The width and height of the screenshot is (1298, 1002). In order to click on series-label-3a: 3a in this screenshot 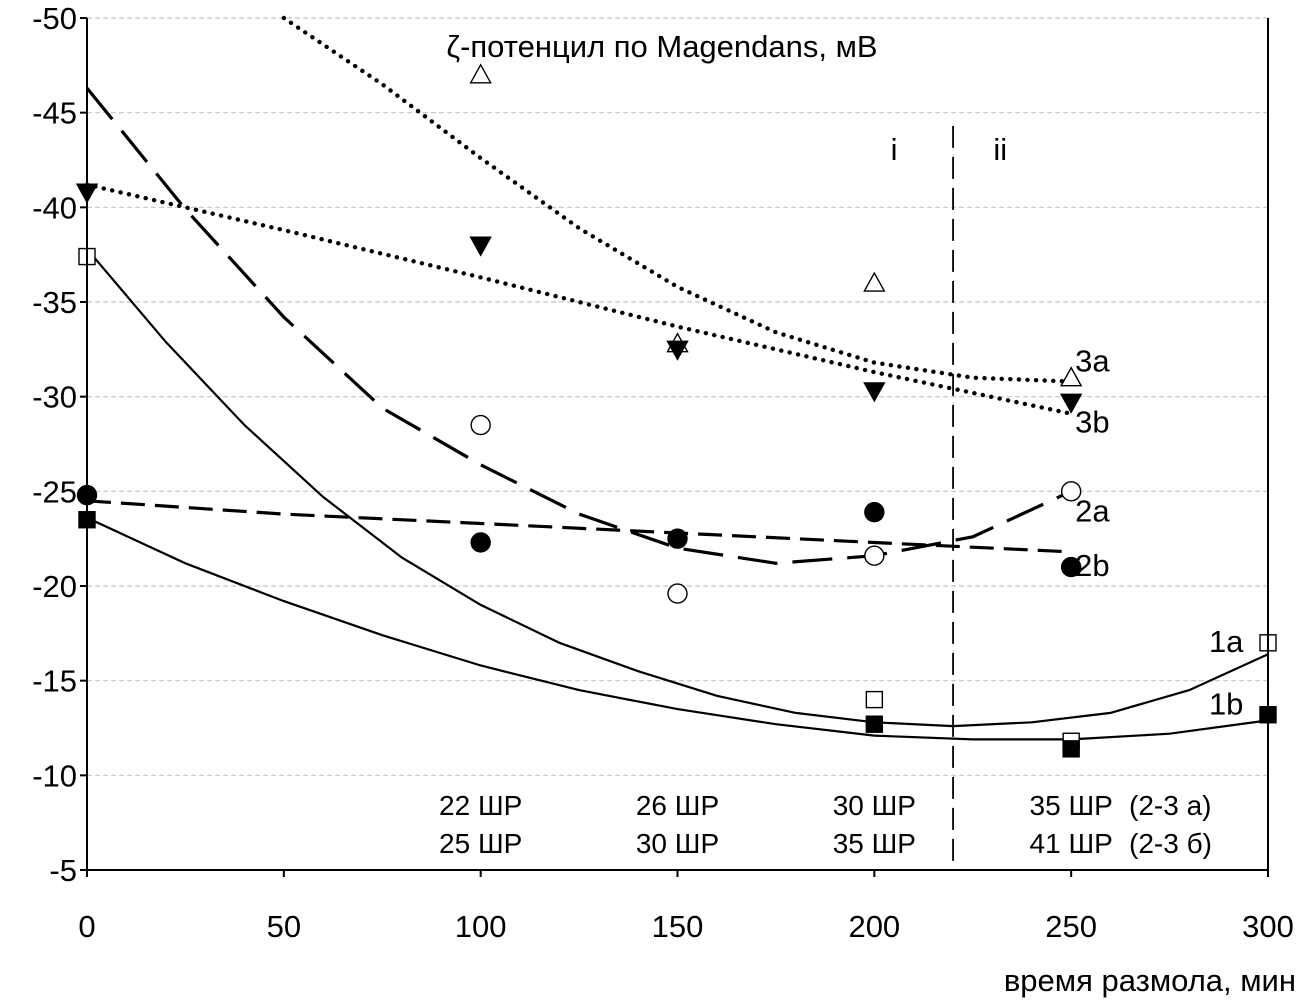, I will do `click(1092, 361)`.